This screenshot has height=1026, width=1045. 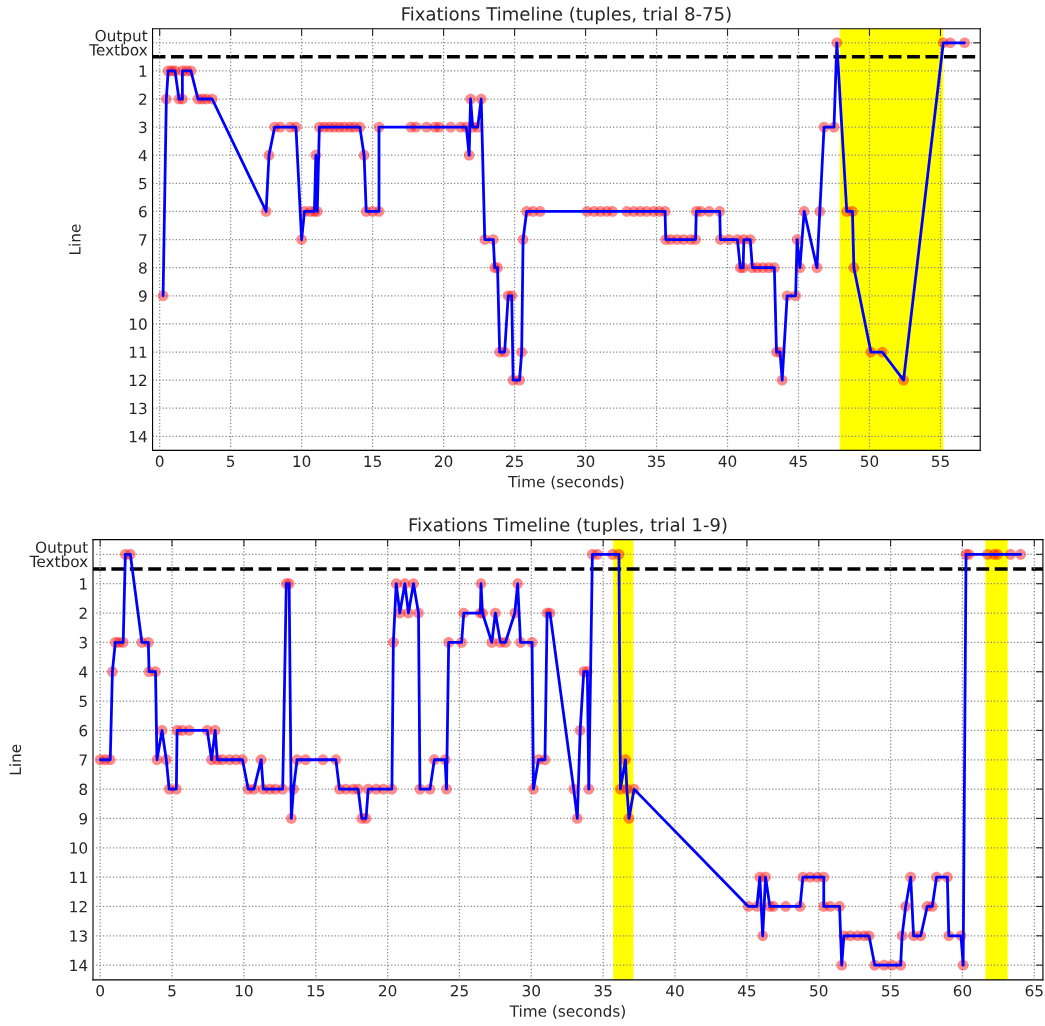 I want to click on x-tick-label: 60, so click(x=962, y=990).